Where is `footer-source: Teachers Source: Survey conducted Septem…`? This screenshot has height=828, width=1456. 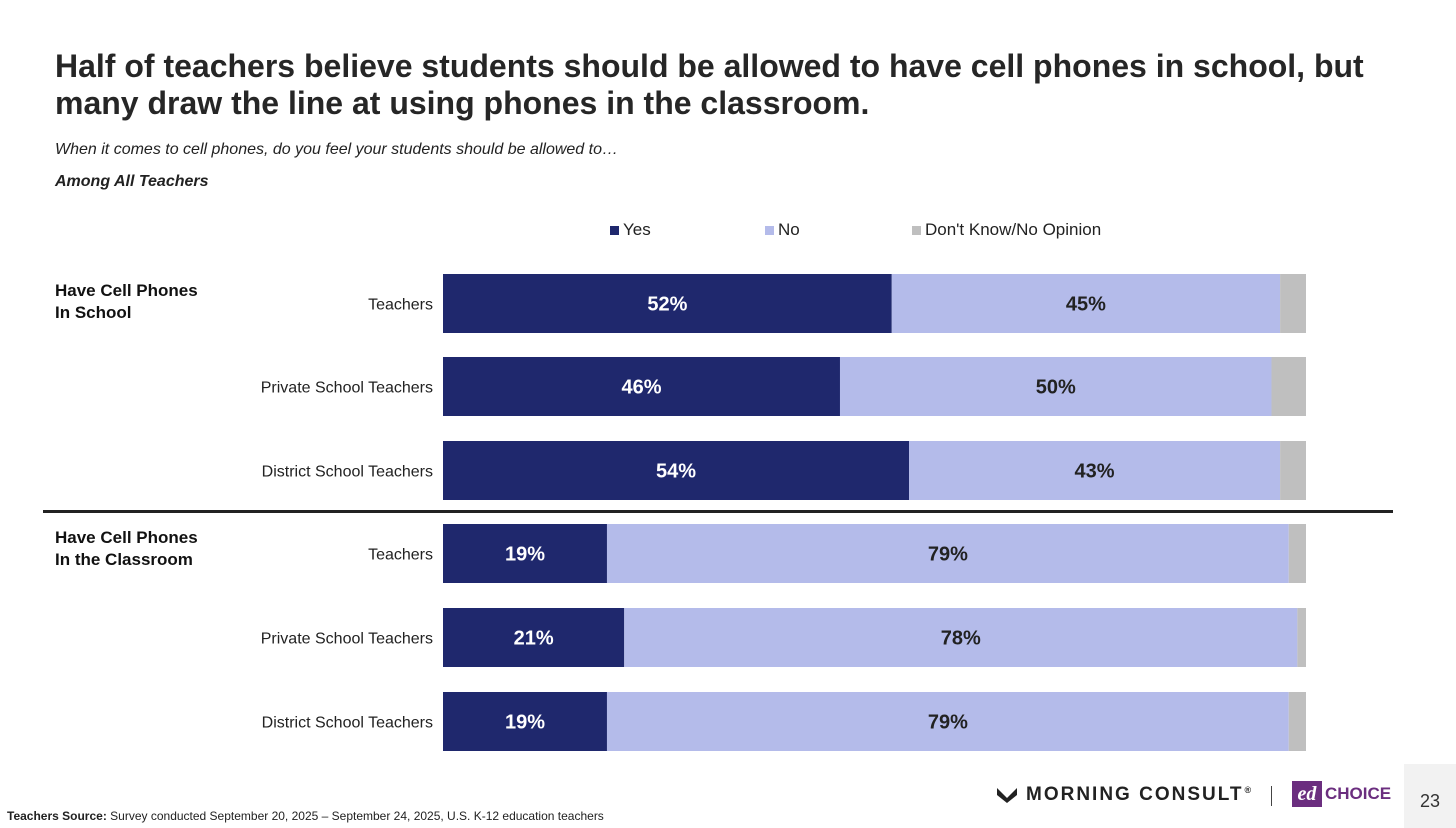 footer-source: Teachers Source: Survey conducted Septem… is located at coordinates (305, 816).